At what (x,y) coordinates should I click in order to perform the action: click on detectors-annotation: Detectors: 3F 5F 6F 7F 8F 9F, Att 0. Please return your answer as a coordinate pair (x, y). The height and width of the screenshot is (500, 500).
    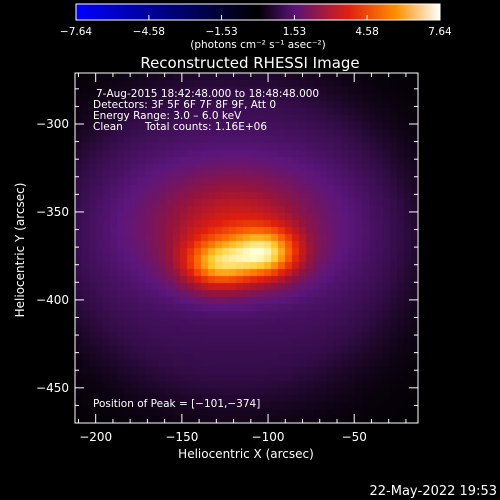
    Looking at the image, I should click on (184, 105).